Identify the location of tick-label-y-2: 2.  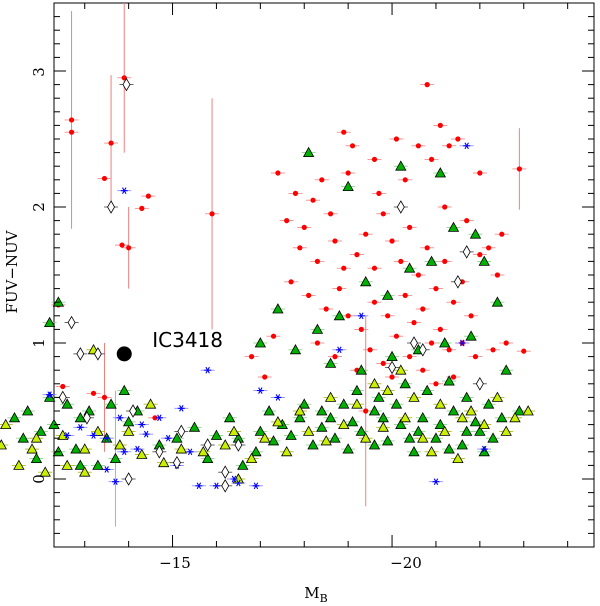
(39, 207).